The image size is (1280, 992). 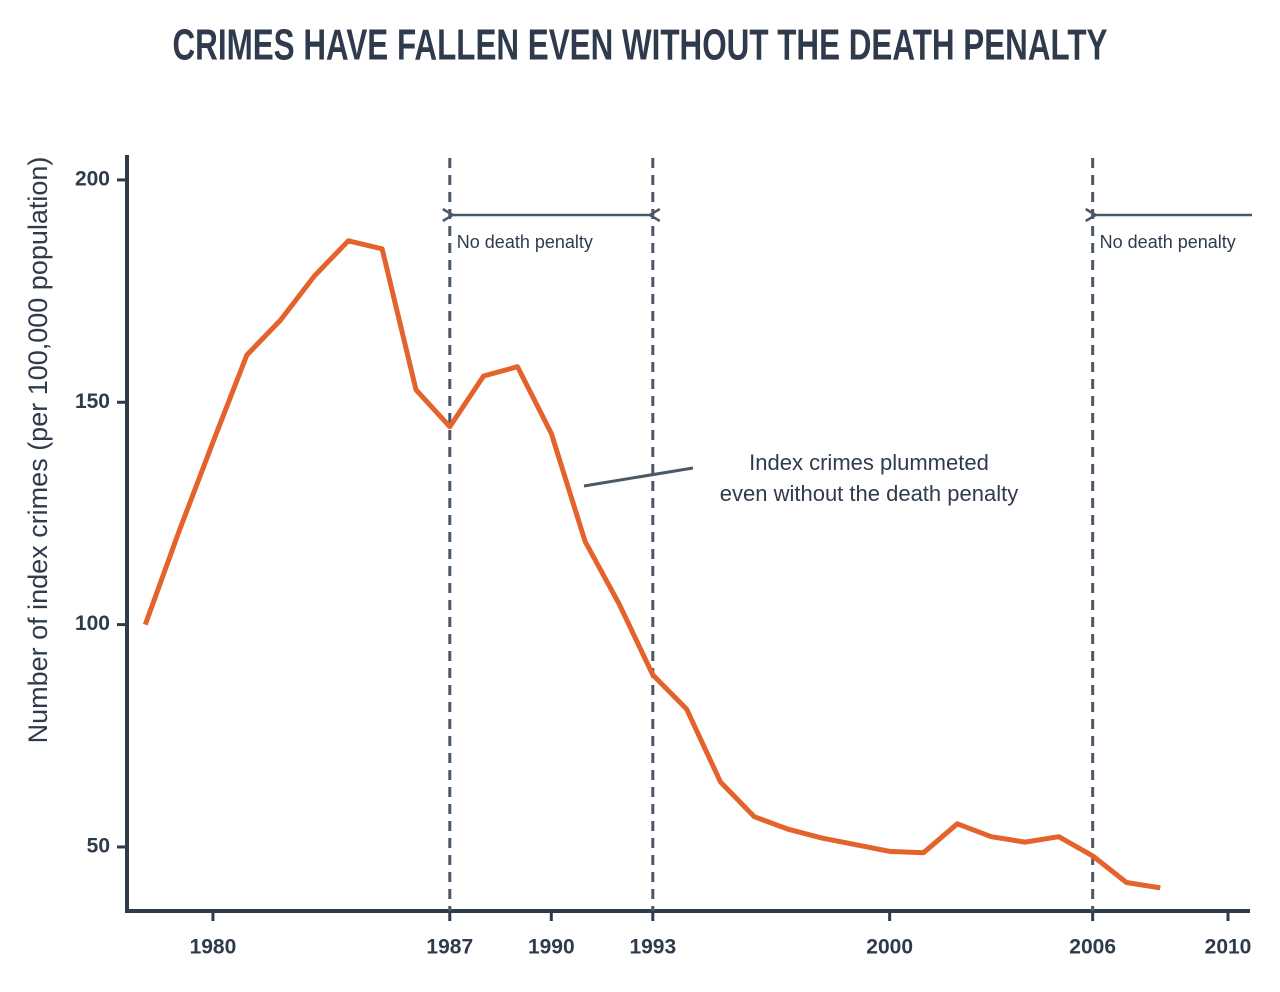 What do you see at coordinates (1228, 947) in the screenshot?
I see `x-tick-label: 2010` at bounding box center [1228, 947].